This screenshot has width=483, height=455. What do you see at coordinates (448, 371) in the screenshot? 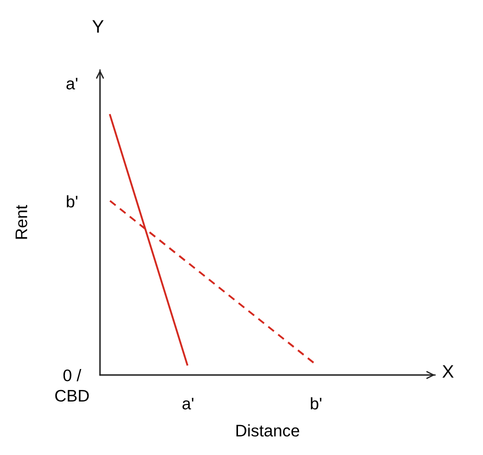
I see `text: X` at bounding box center [448, 371].